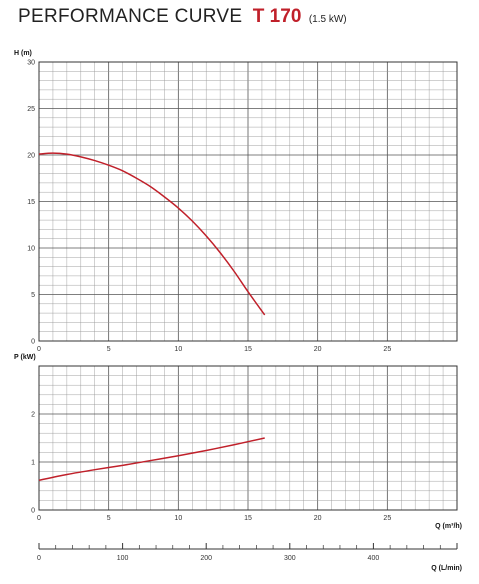 The image size is (479, 584). Describe the element at coordinates (318, 349) in the screenshot. I see `head-x-tick-label: 20` at that location.